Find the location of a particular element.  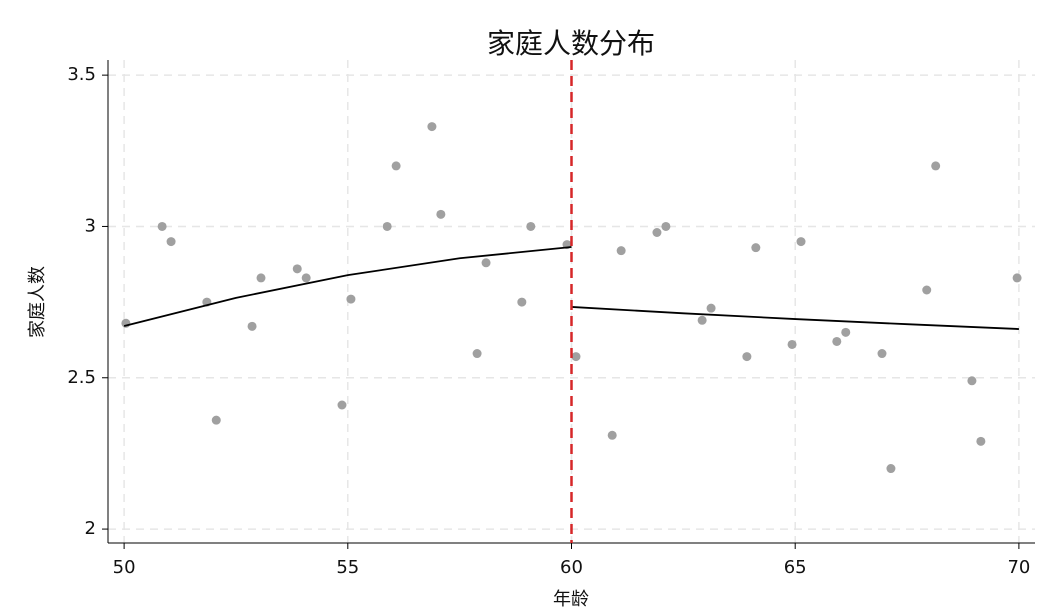

y-tick-label: 2 is located at coordinates (90, 528).